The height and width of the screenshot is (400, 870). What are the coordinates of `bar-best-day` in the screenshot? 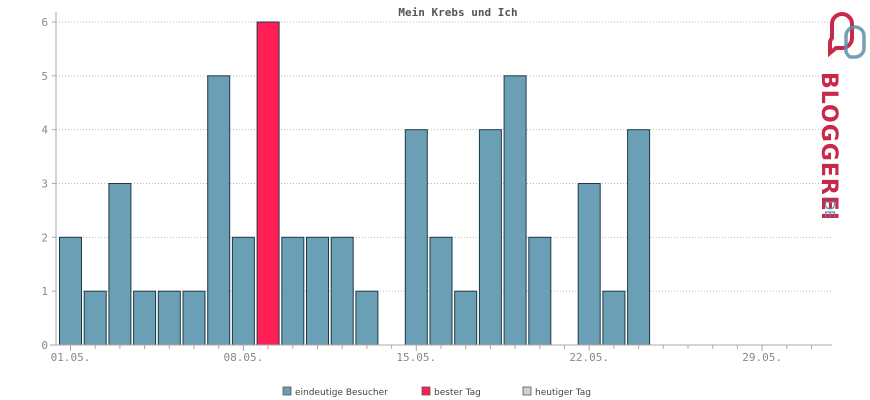 It's located at (268, 183).